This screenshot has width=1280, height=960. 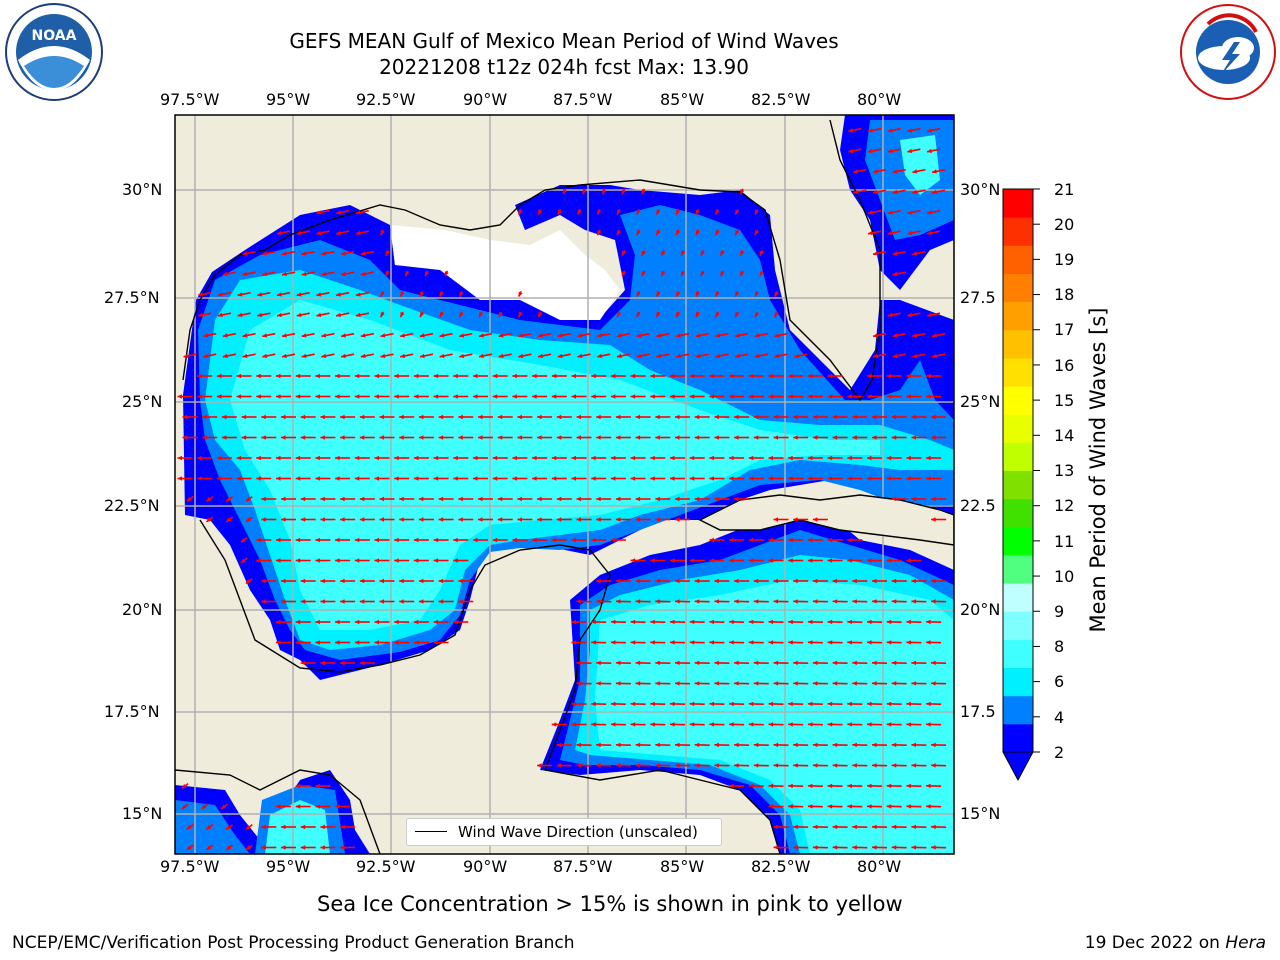 I want to click on lon-tick-bottom-6: 85°W, so click(x=682, y=866).